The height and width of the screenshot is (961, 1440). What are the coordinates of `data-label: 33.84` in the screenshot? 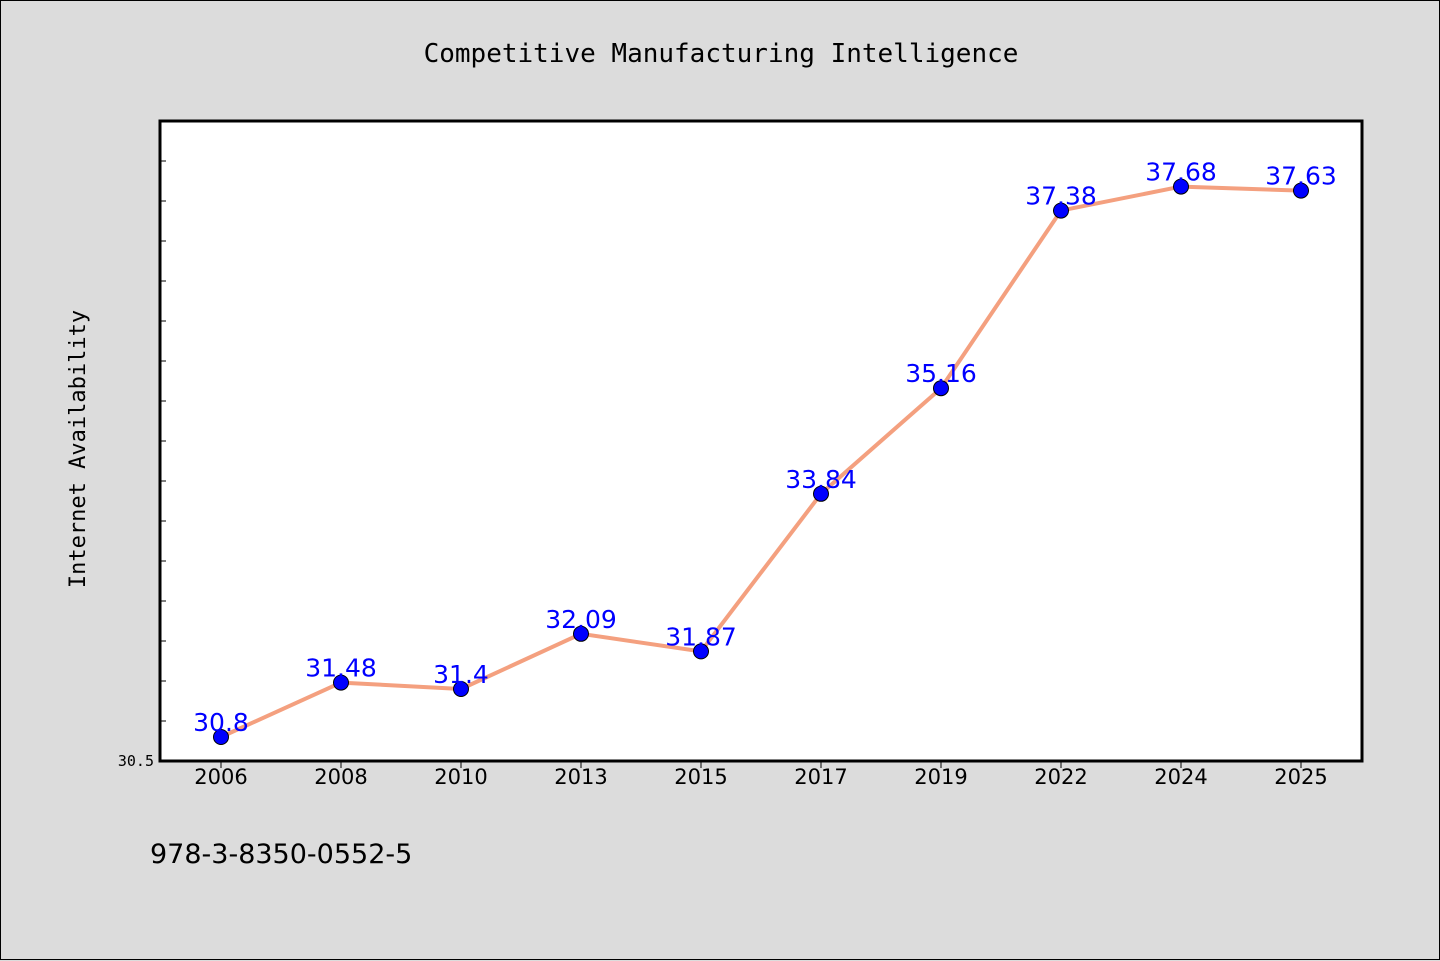 It's located at (821, 479).